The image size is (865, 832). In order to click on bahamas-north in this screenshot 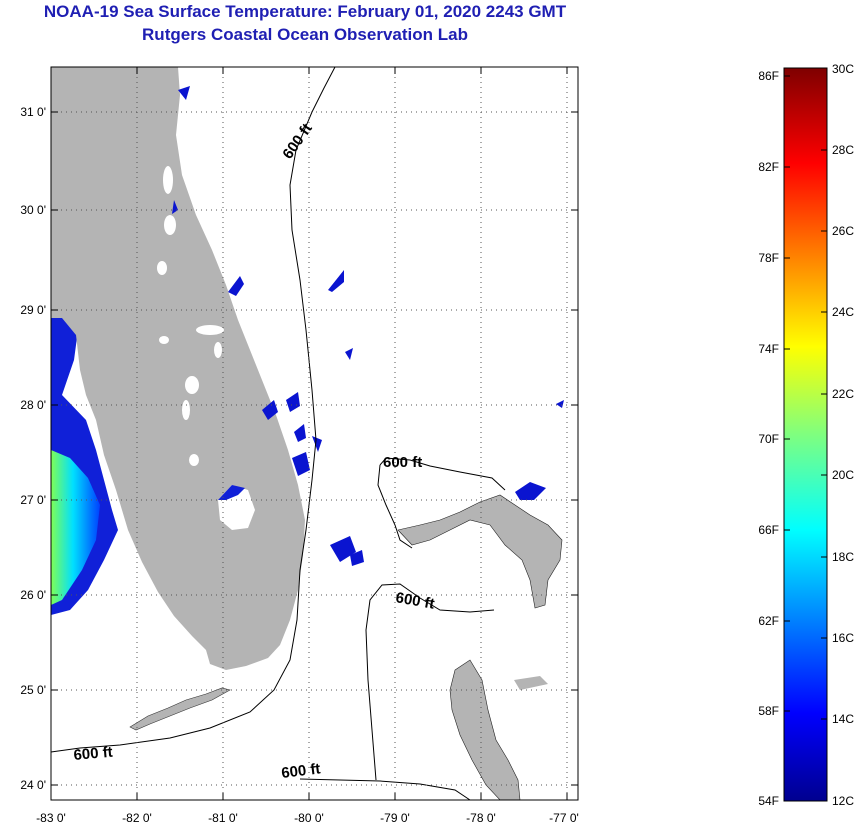, I will do `click(480, 551)`.